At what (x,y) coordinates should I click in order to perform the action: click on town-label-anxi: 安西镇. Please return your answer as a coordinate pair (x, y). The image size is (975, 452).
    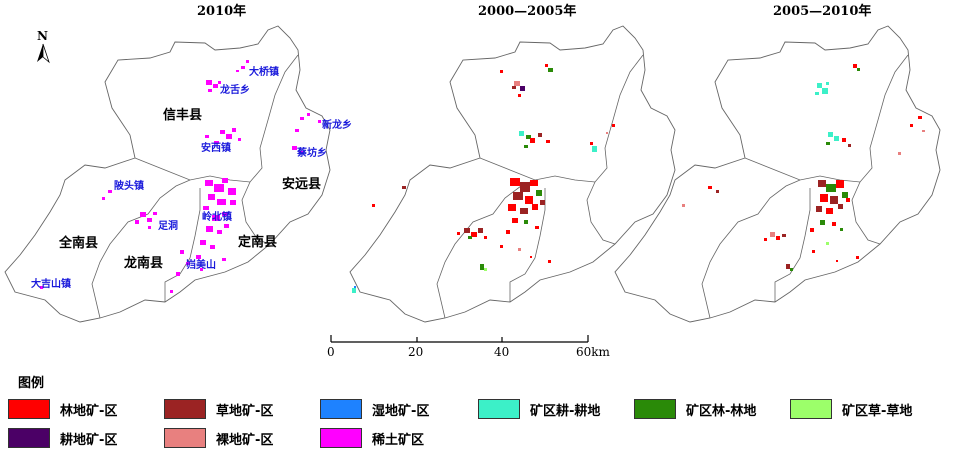
    Looking at the image, I should click on (216, 147).